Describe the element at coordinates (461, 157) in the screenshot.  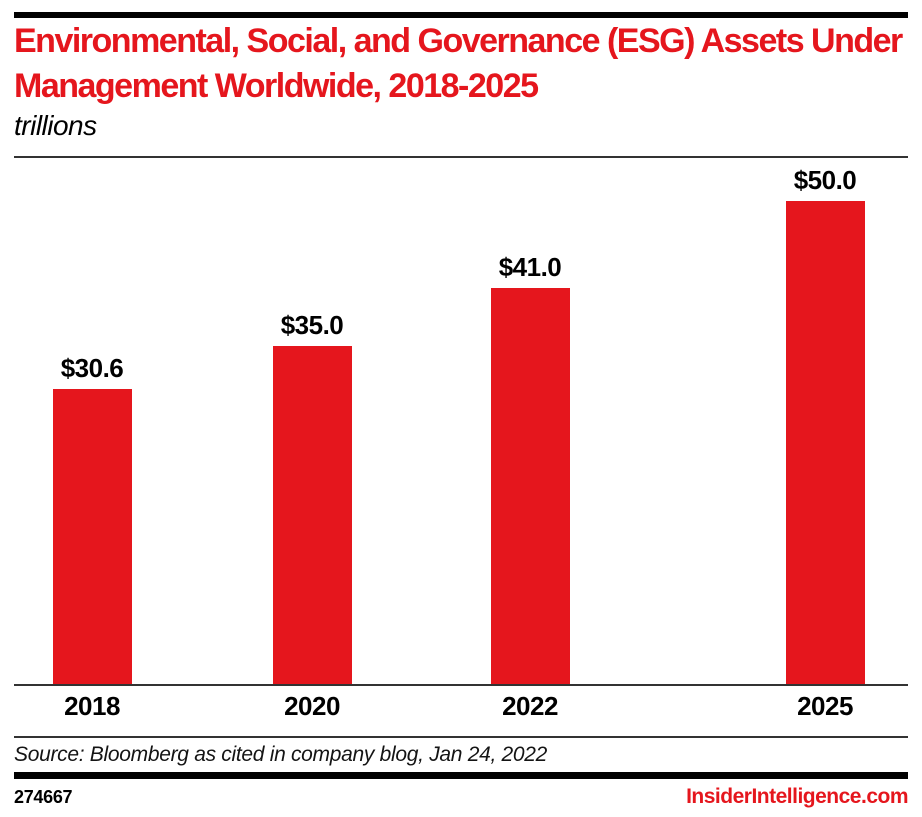
I see `plot-top-rule` at that location.